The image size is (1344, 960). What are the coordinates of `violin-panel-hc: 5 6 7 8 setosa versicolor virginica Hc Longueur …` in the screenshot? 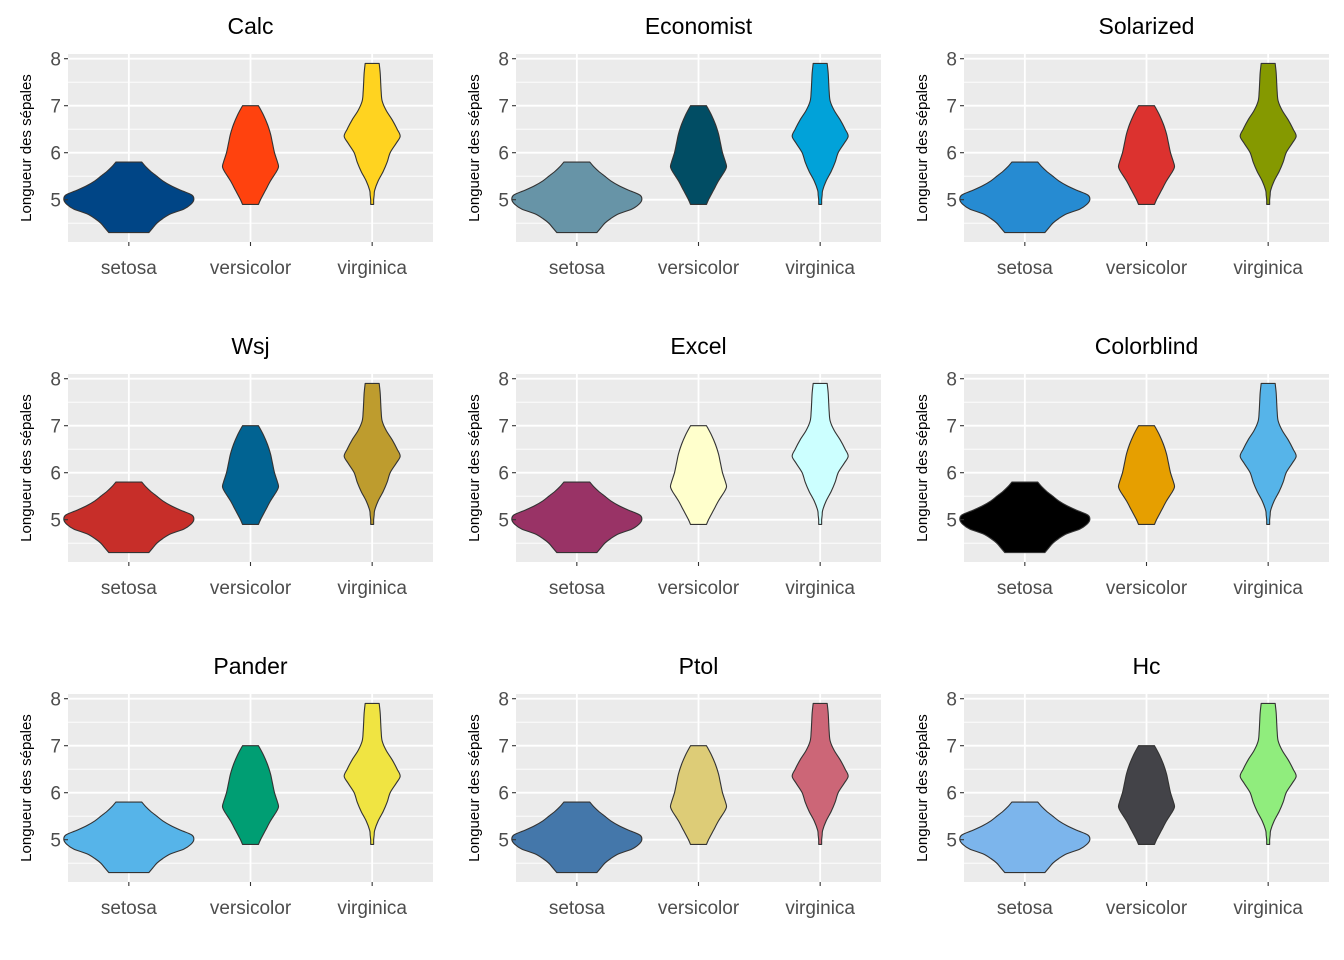 It's located at (1120, 800).